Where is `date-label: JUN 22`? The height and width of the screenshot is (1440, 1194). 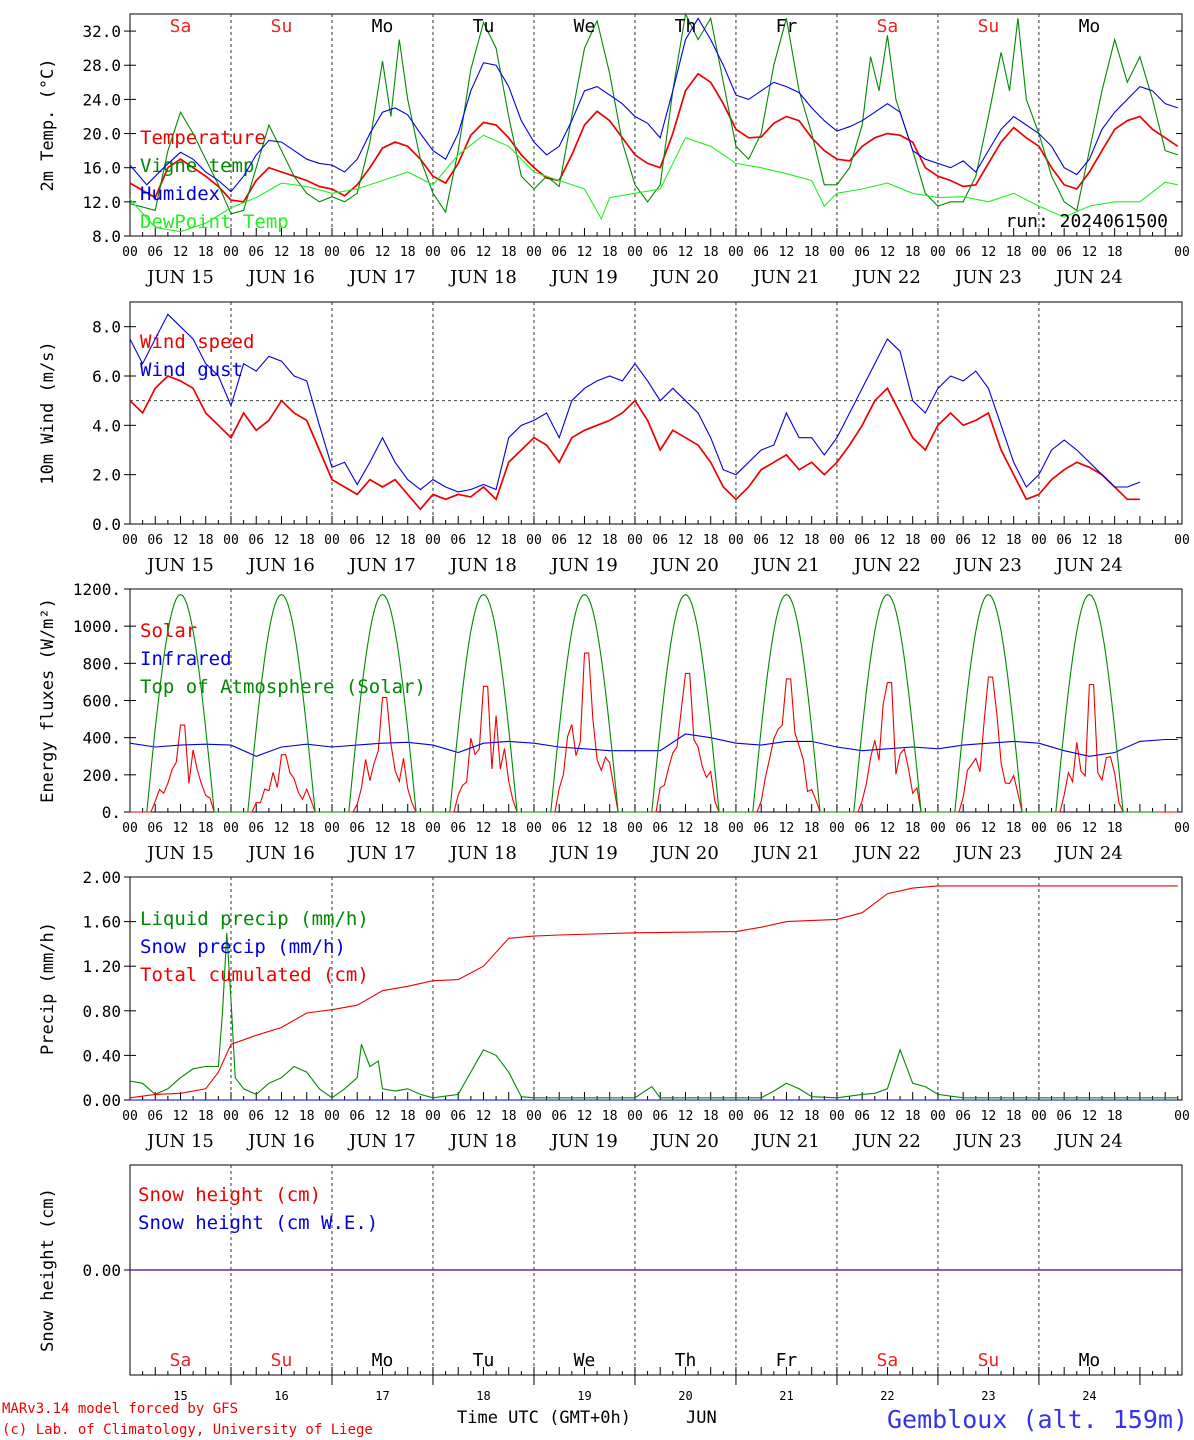
date-label: JUN 22 is located at coordinates (886, 1141).